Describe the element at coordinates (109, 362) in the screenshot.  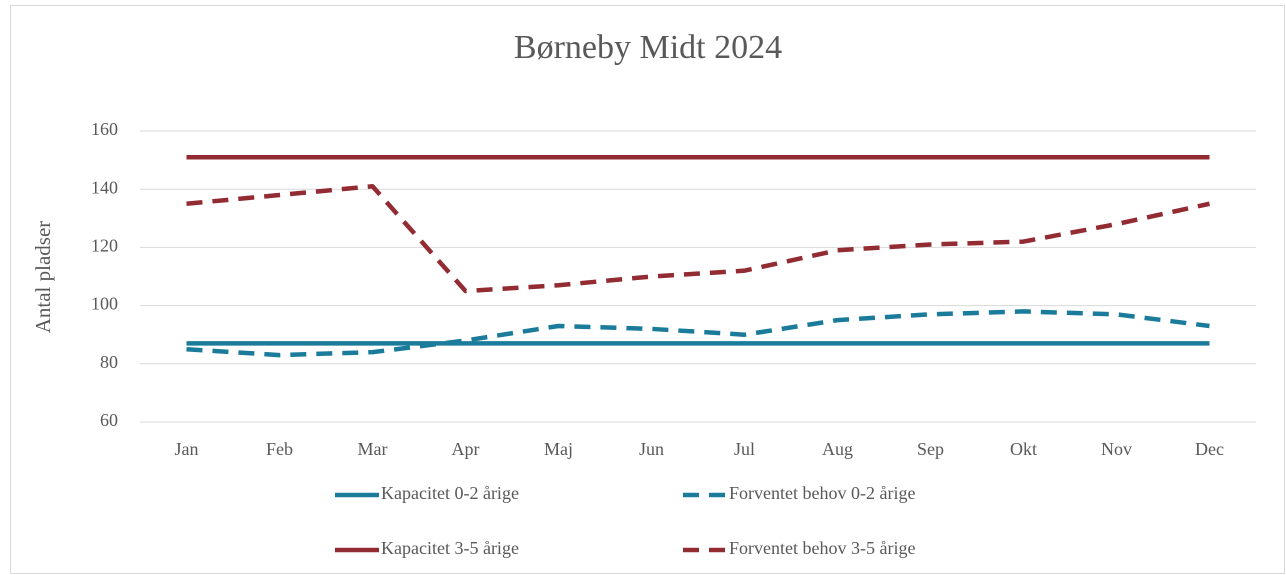
I see `y-tick-label: 80` at that location.